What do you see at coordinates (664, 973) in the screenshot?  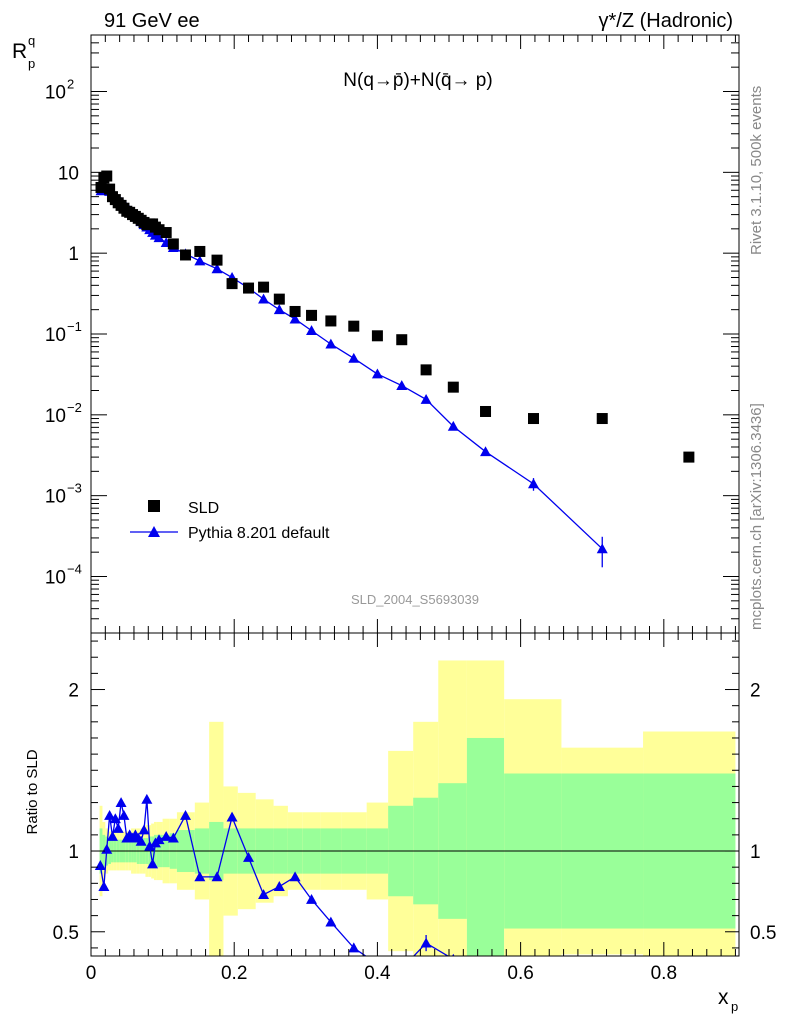 I see `x-tick-label: 0.8` at bounding box center [664, 973].